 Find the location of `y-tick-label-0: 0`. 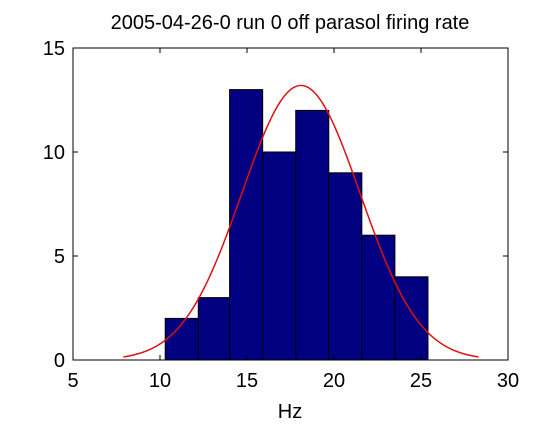

y-tick-label-0: 0 is located at coordinates (59, 361).